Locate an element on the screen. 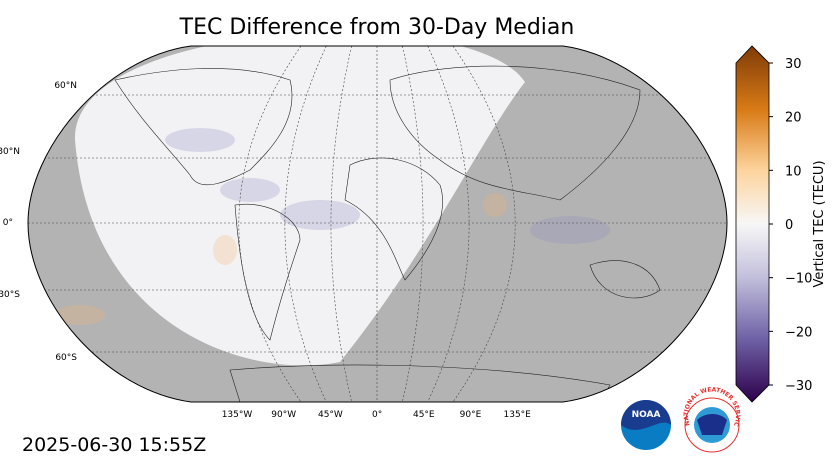 This screenshot has height=470, width=835. lon-label: 135°E is located at coordinates (518, 415).